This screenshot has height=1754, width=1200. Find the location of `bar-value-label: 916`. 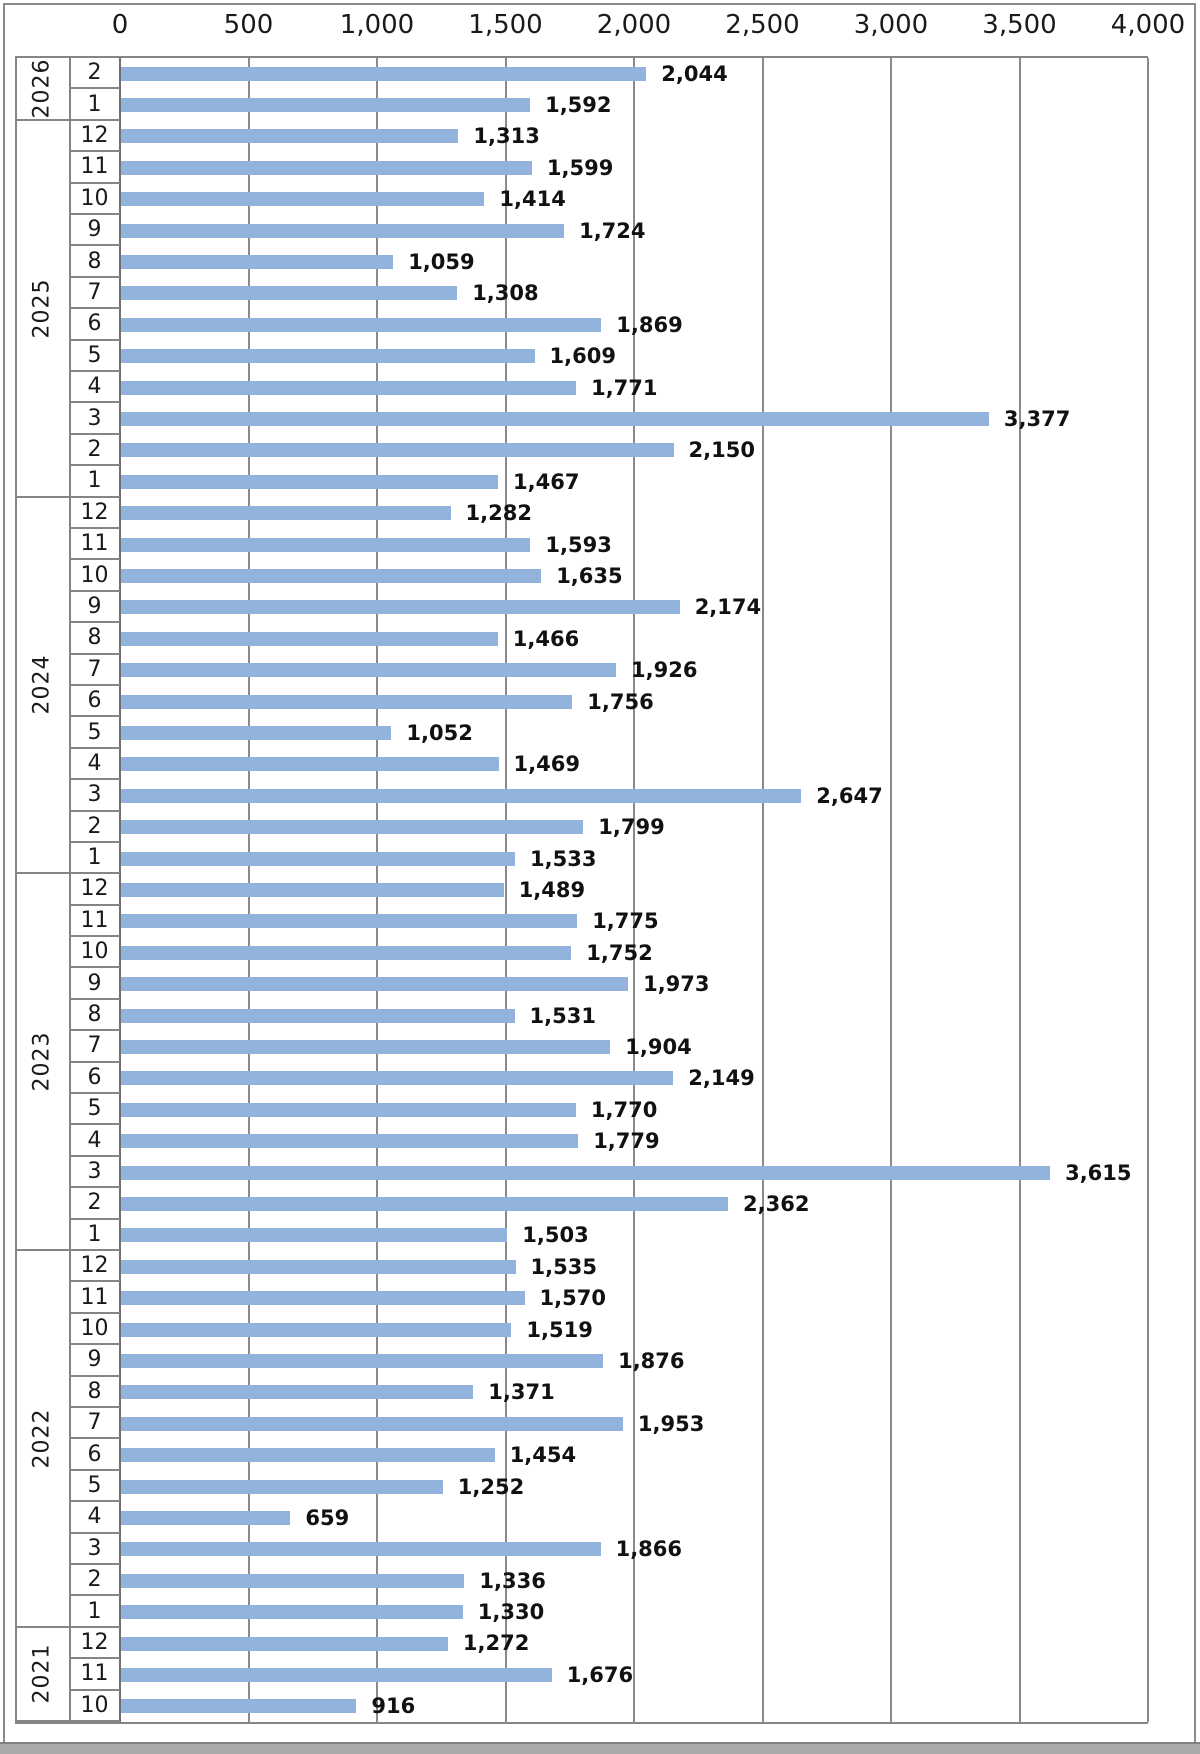

bar-value-label: 916 is located at coordinates (393, 1706).